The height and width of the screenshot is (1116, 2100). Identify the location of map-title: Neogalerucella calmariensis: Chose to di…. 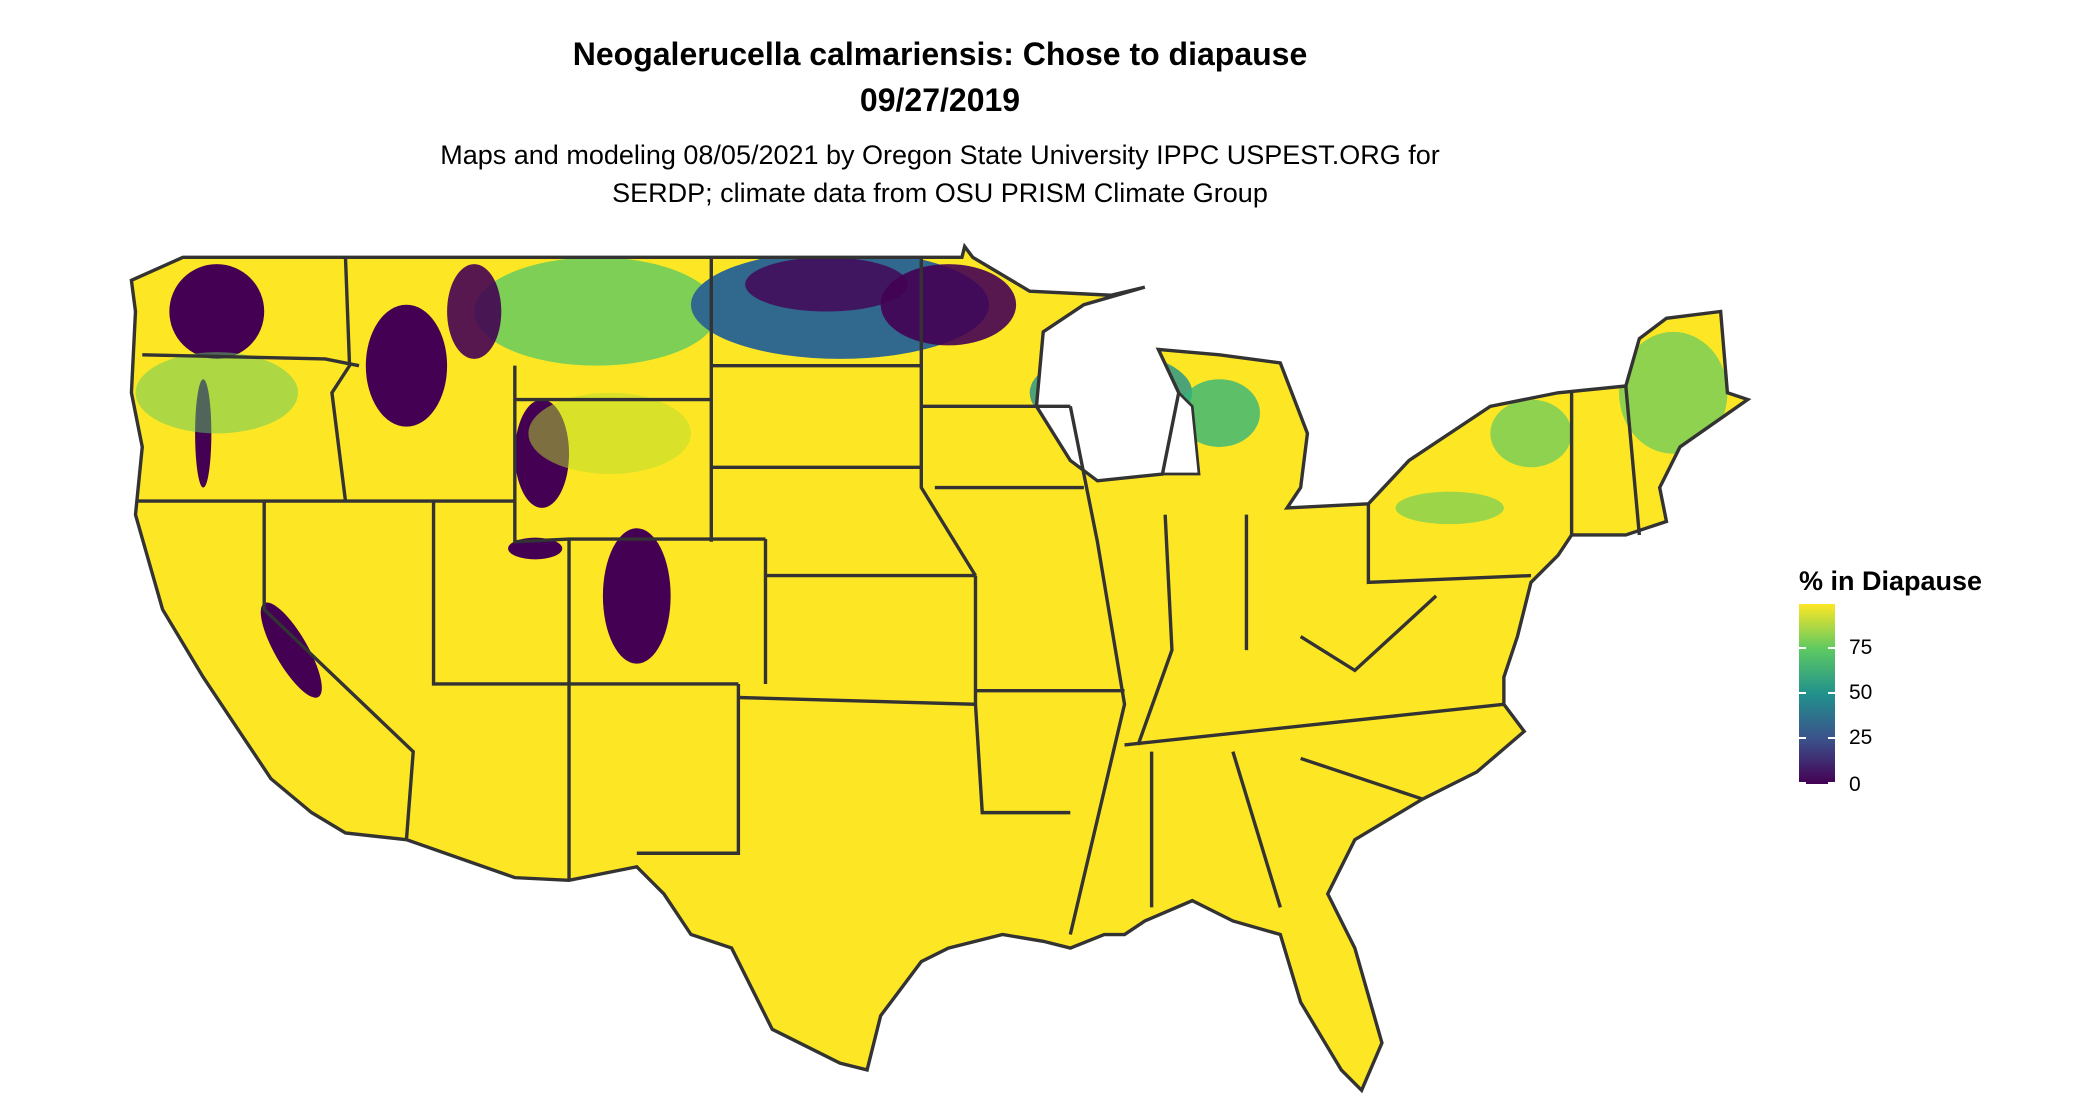
(940, 54).